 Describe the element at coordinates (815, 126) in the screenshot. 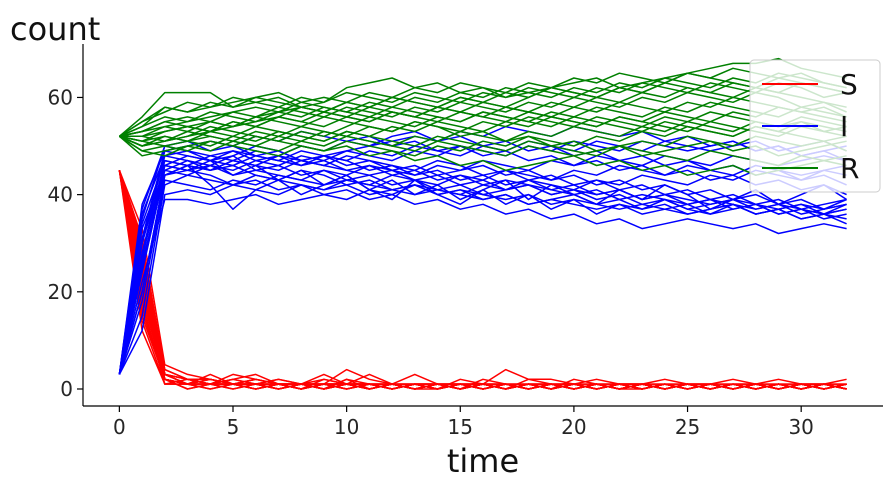

I see `legend: S I R` at that location.